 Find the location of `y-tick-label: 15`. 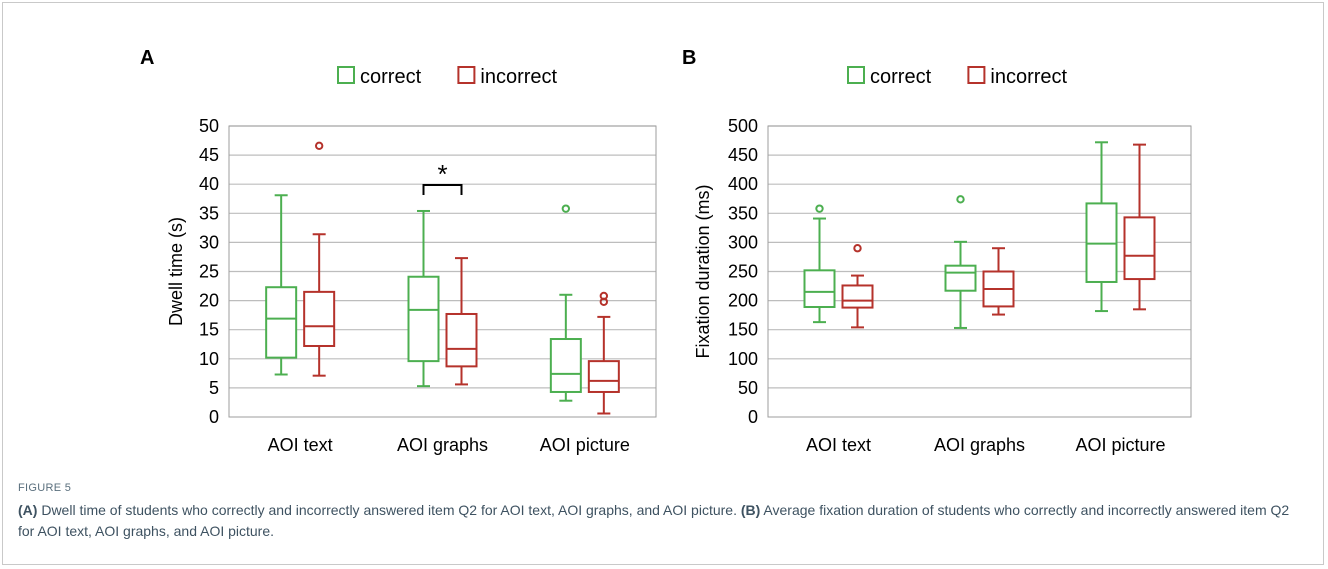

y-tick-label: 15 is located at coordinates (209, 330).